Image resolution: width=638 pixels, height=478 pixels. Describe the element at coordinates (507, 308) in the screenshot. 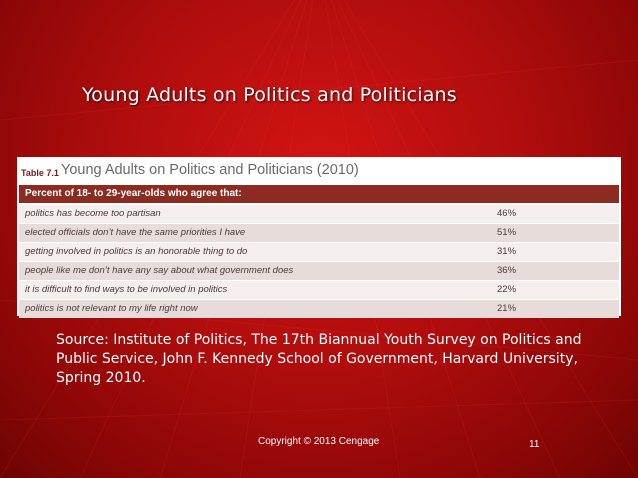

I see `row-percent: 21%` at that location.